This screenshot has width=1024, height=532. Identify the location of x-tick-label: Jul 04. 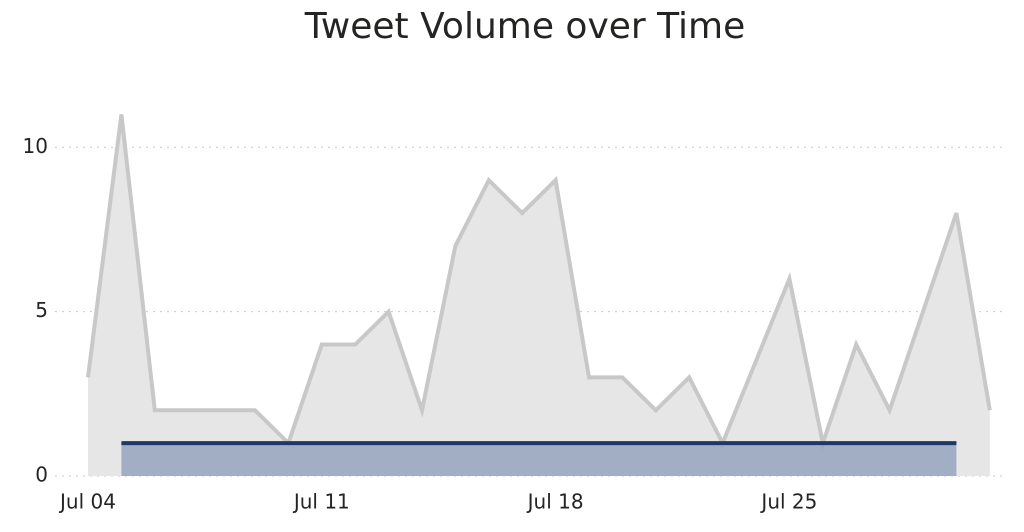
(87, 502).